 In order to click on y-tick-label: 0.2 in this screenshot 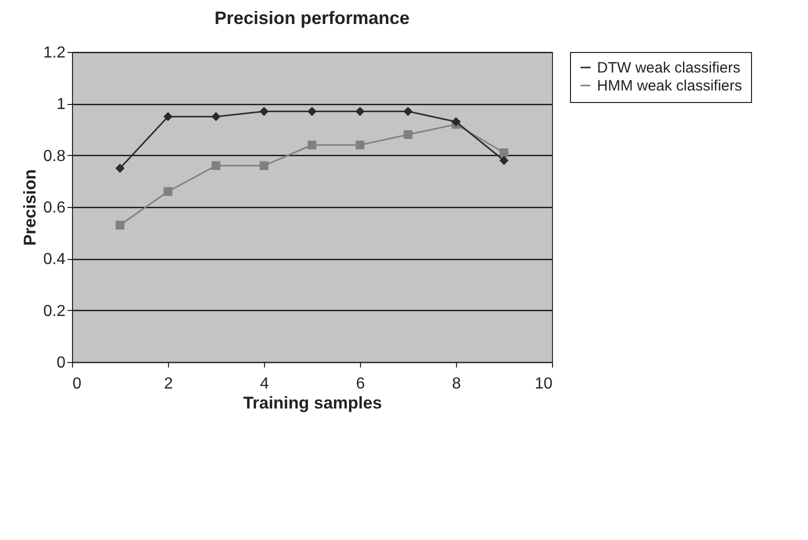, I will do `click(54, 311)`.